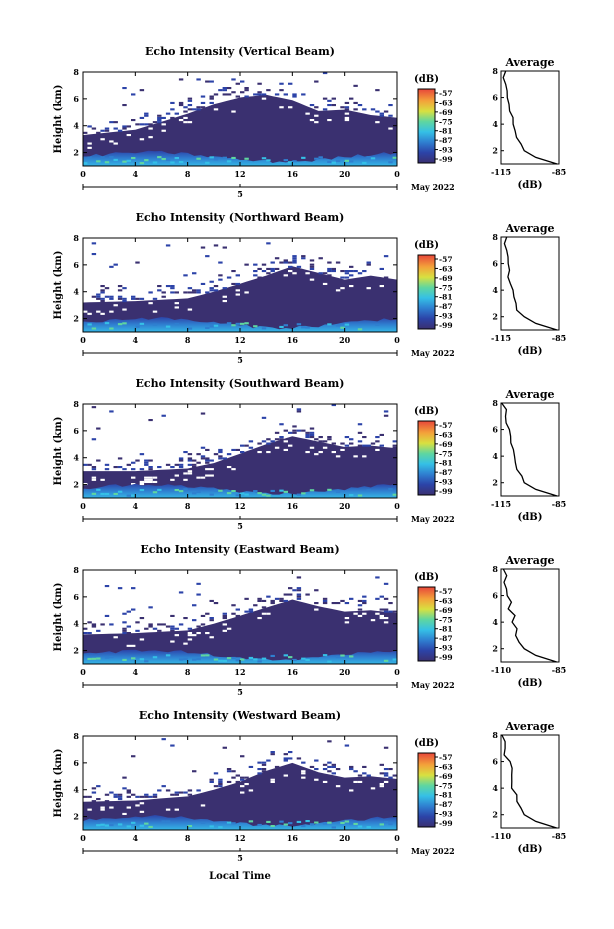 The width and height of the screenshot is (614, 929). Describe the element at coordinates (58, 285) in the screenshot. I see `y-axis-label: Height (km)` at that location.